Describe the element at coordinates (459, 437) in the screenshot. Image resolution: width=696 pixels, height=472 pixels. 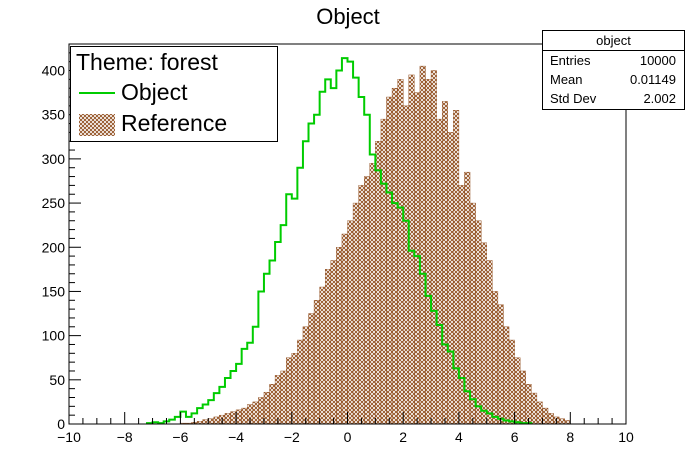
I see `x-tick-label: 4` at that location.